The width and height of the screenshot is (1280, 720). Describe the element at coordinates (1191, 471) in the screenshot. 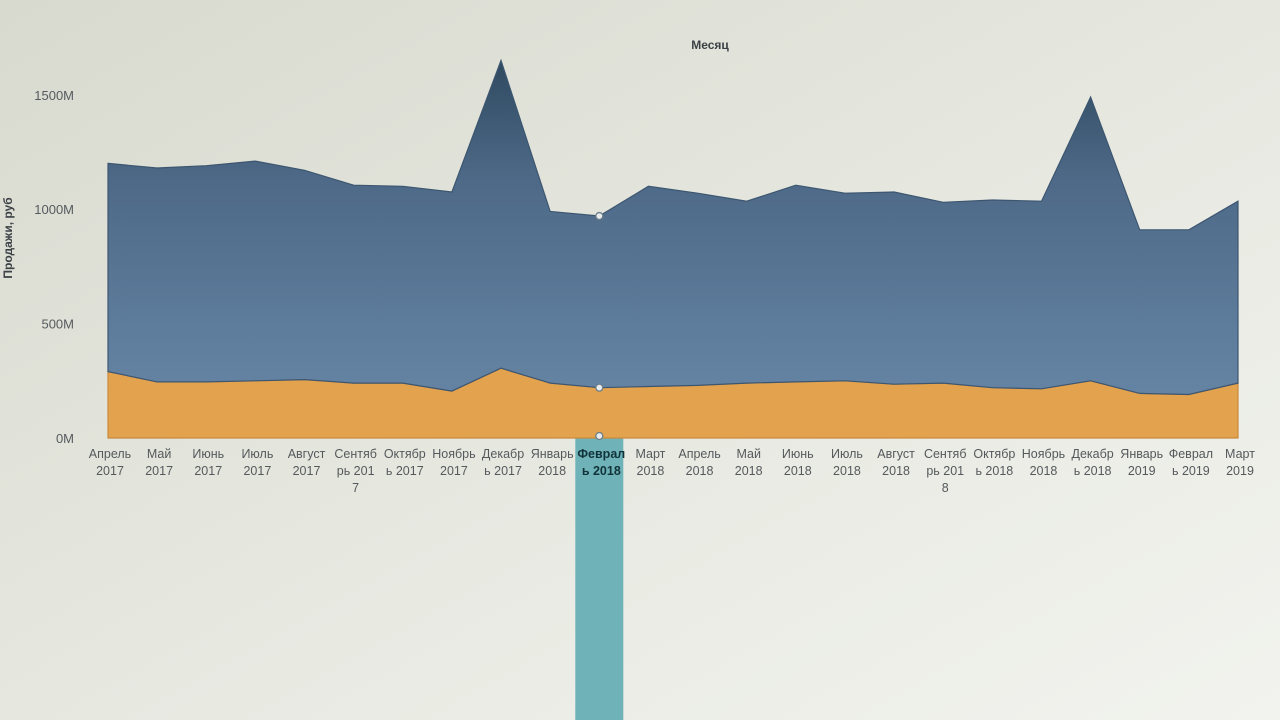

I see `x-tick-label-line: ь 2019` at that location.